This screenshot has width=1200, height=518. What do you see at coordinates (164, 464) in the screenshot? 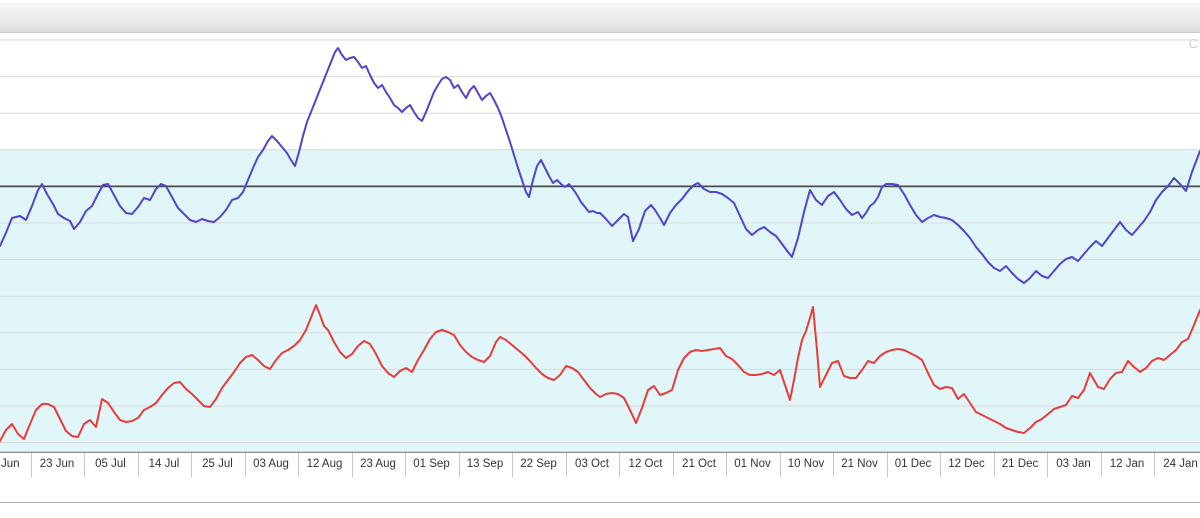
I see `x-axis-label: 14 Jul` at bounding box center [164, 464].